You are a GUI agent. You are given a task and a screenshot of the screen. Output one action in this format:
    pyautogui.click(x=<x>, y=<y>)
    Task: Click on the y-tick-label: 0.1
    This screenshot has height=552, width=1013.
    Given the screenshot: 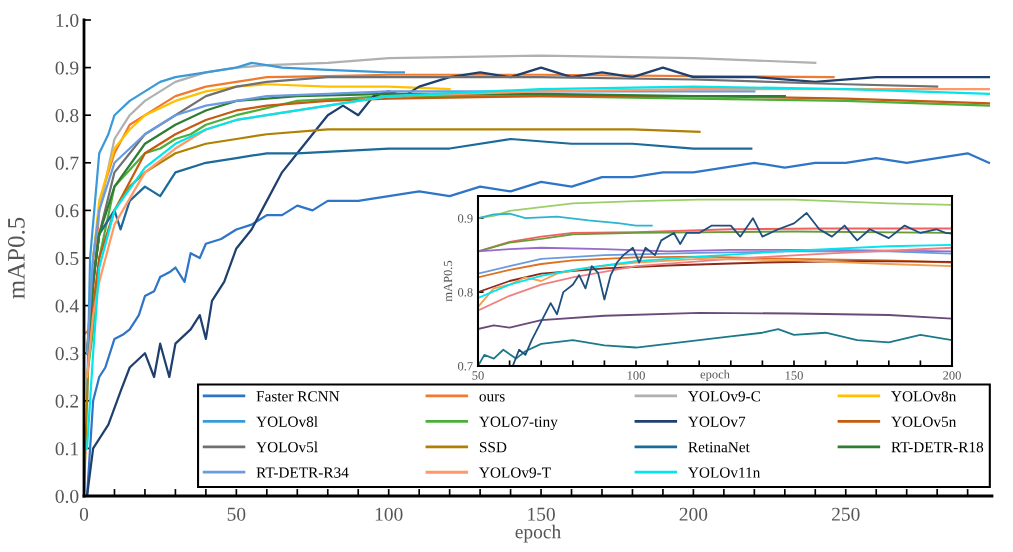 What is the action you would take?
    pyautogui.click(x=66, y=449)
    